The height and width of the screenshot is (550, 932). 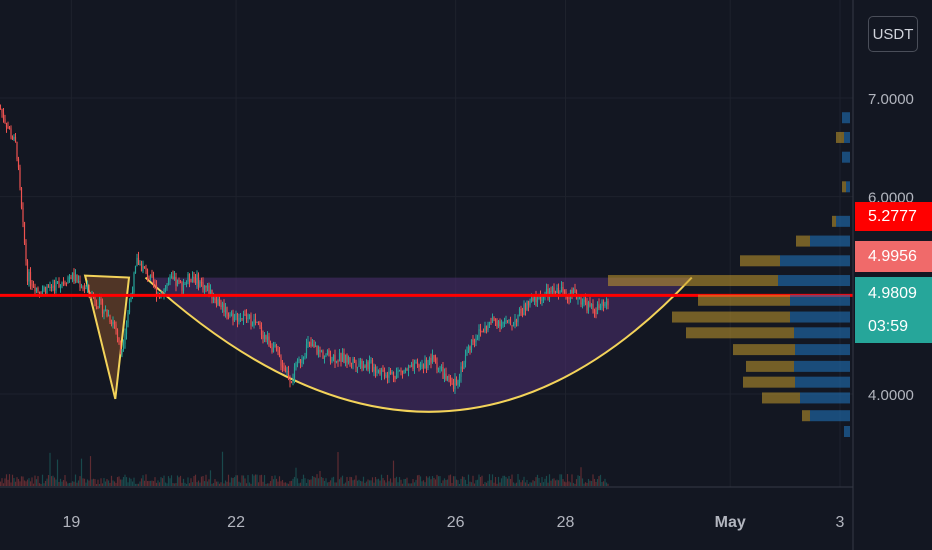 What do you see at coordinates (453, 522) in the screenshot?
I see `time-axis: 19 22 26 28 May 3` at bounding box center [453, 522].